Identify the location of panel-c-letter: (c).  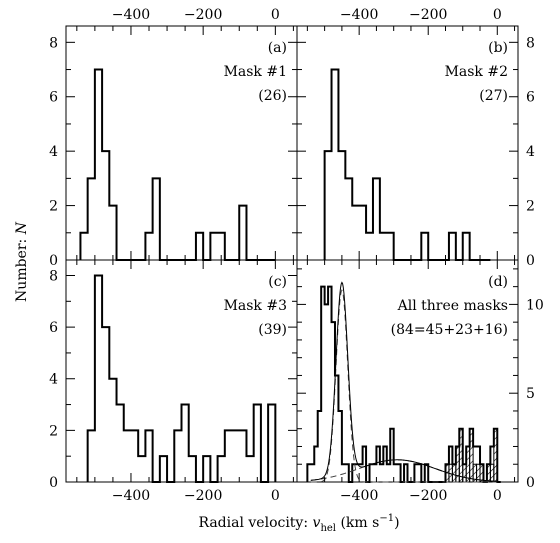
(277, 282).